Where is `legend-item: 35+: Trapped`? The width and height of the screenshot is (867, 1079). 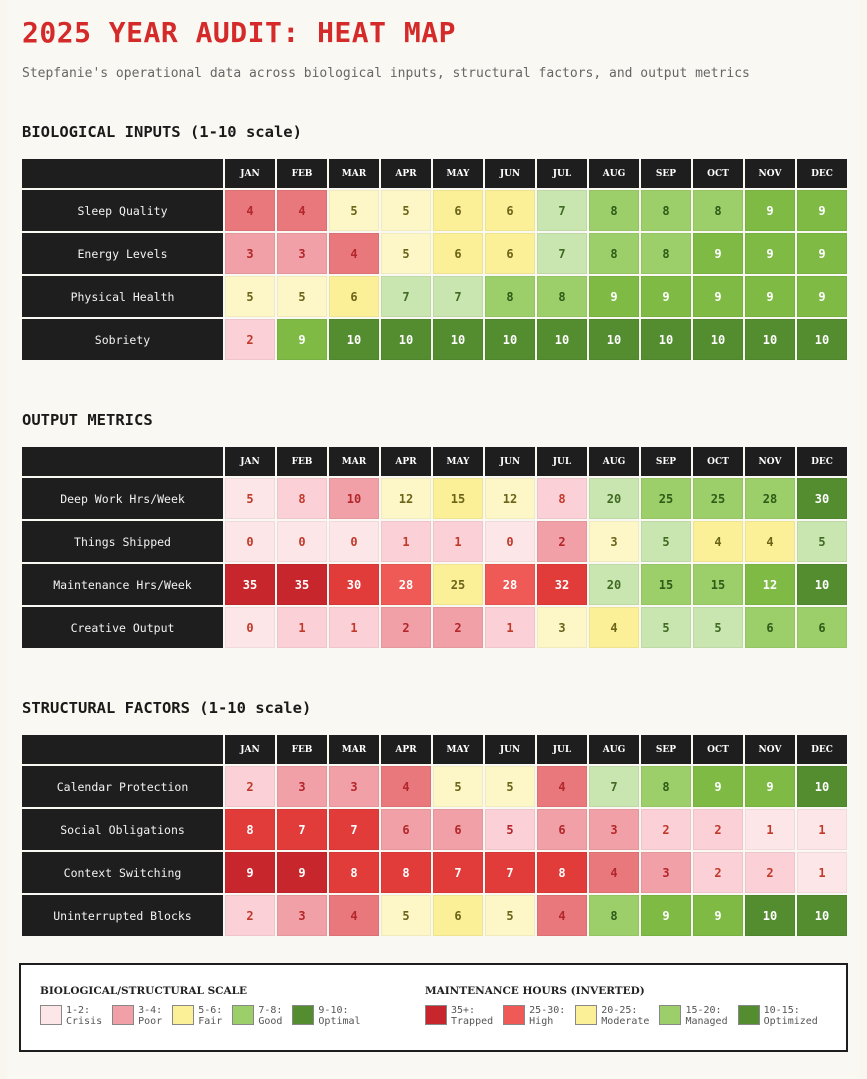 legend-item: 35+: Trapped is located at coordinates (459, 1016).